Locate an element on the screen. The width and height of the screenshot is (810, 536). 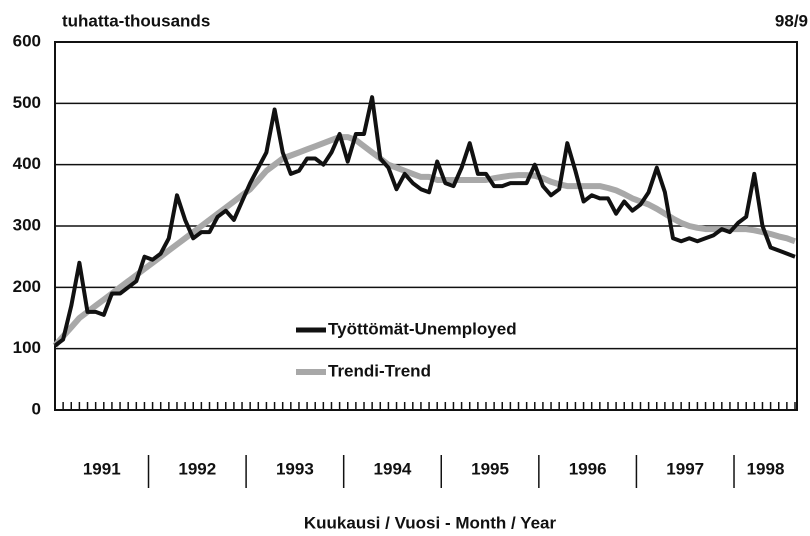
x-axis-label: Kuukausi / Vuosi - Month / Year is located at coordinates (430, 522).